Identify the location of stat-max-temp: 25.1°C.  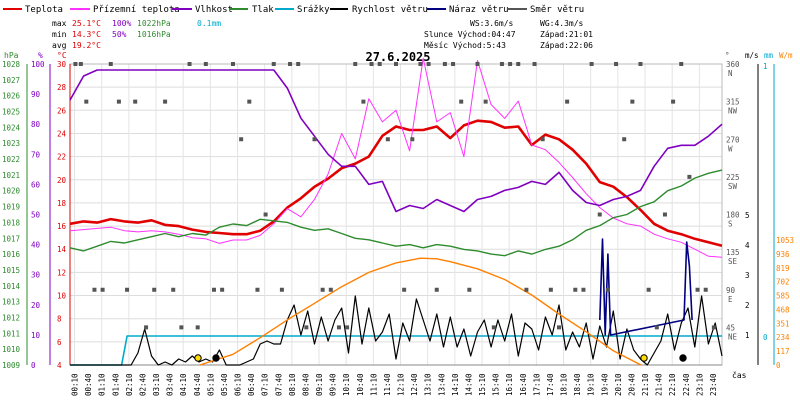
(86, 23).